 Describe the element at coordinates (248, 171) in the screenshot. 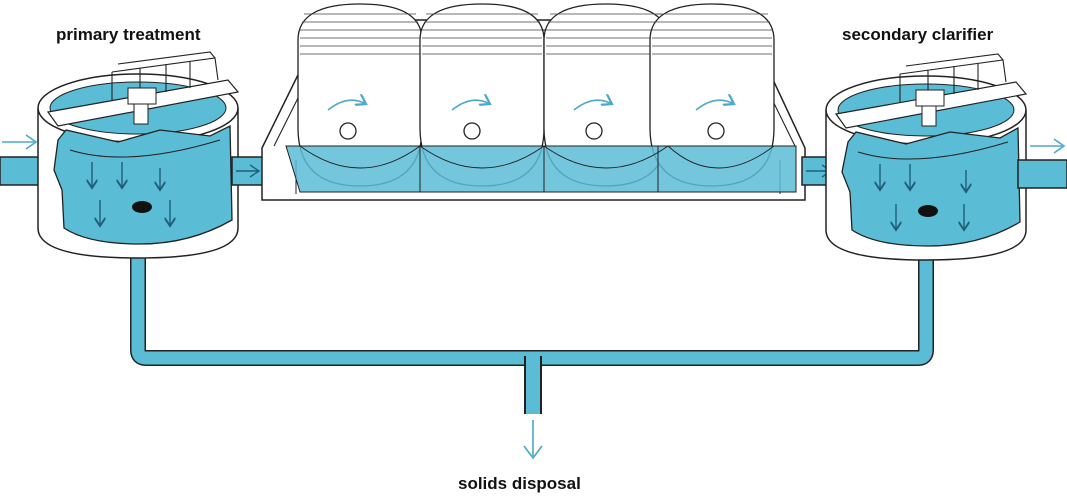

I see `connector-1-flow-arrow-icon` at that location.